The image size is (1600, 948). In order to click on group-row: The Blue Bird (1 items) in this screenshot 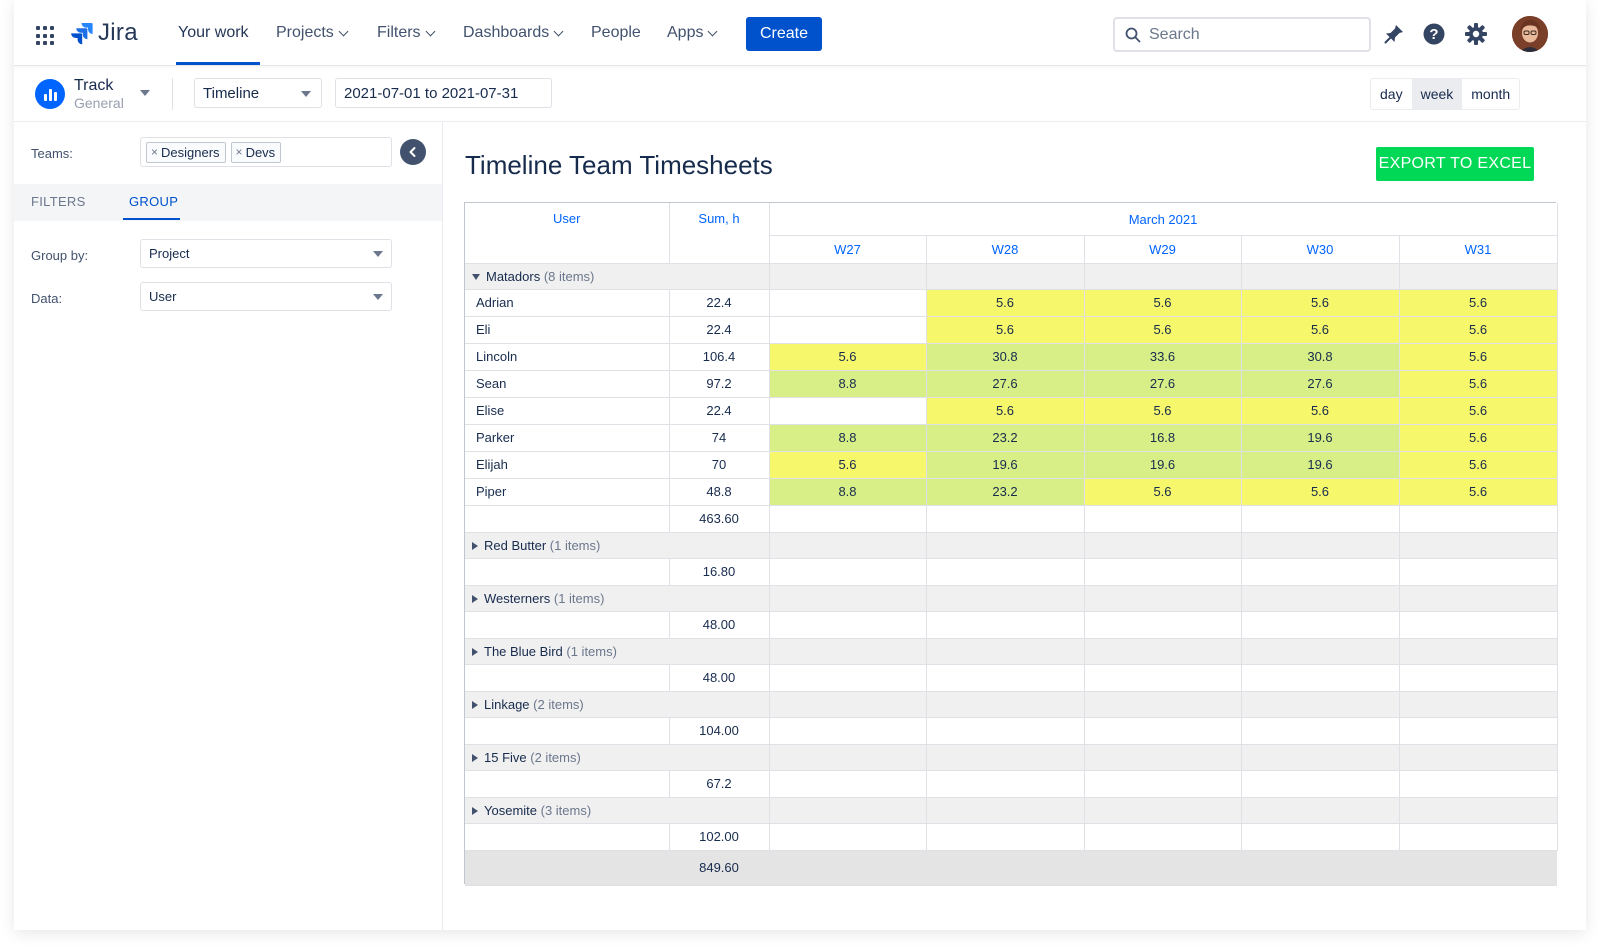, I will do `click(1011, 651)`.